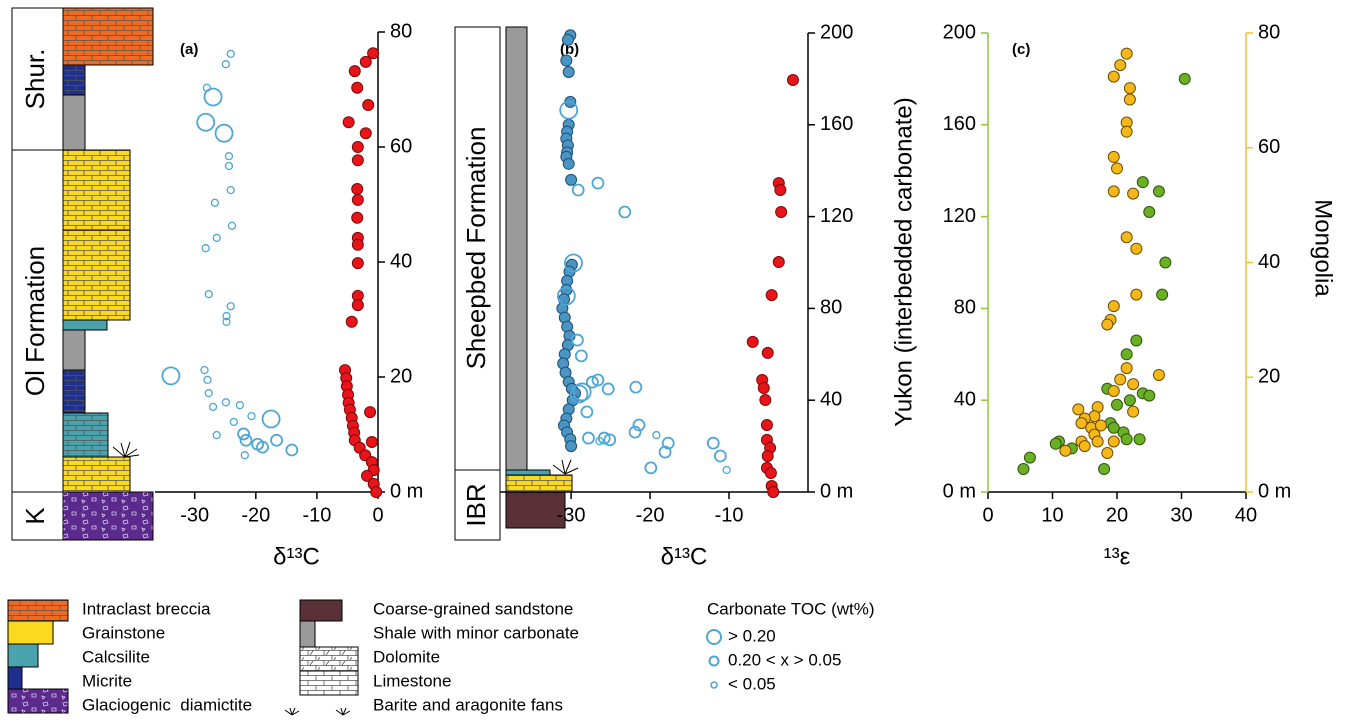 This screenshot has width=1347, height=726. Describe the element at coordinates (569, 49) in the screenshot. I see `panel-label: (b)` at that location.